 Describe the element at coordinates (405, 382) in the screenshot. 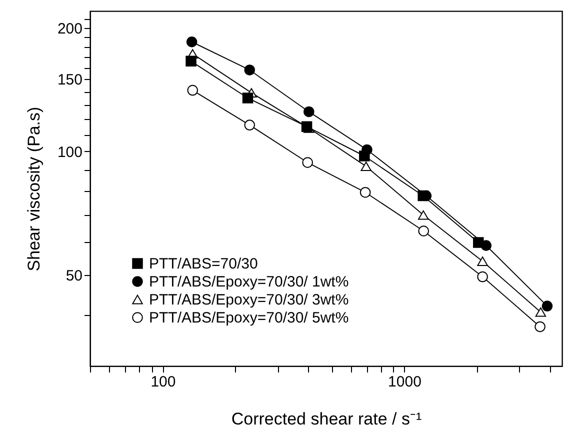

I see `x-tick-label: 1000` at that location.